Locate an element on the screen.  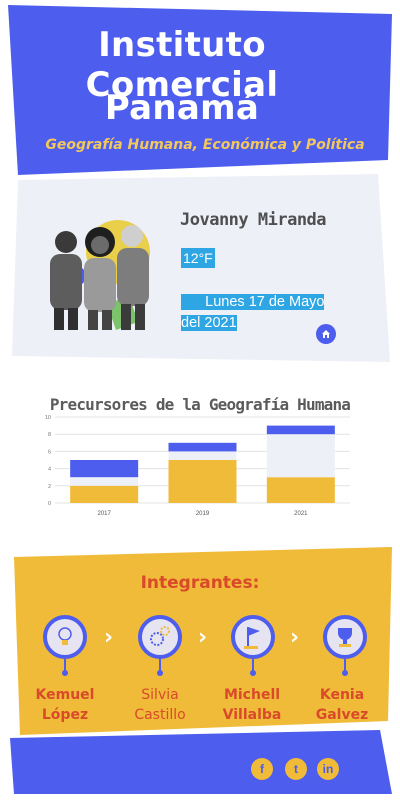
x-tick-label: 2017 is located at coordinates (104, 514).